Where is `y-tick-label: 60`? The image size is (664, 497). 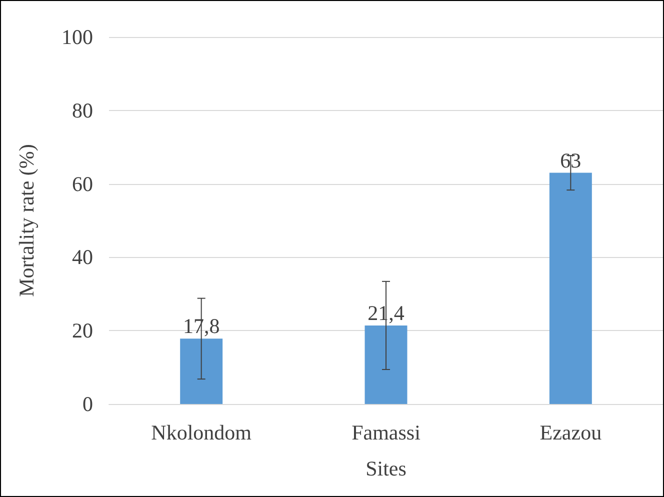 y-tick-label: 60 is located at coordinates (82, 184).